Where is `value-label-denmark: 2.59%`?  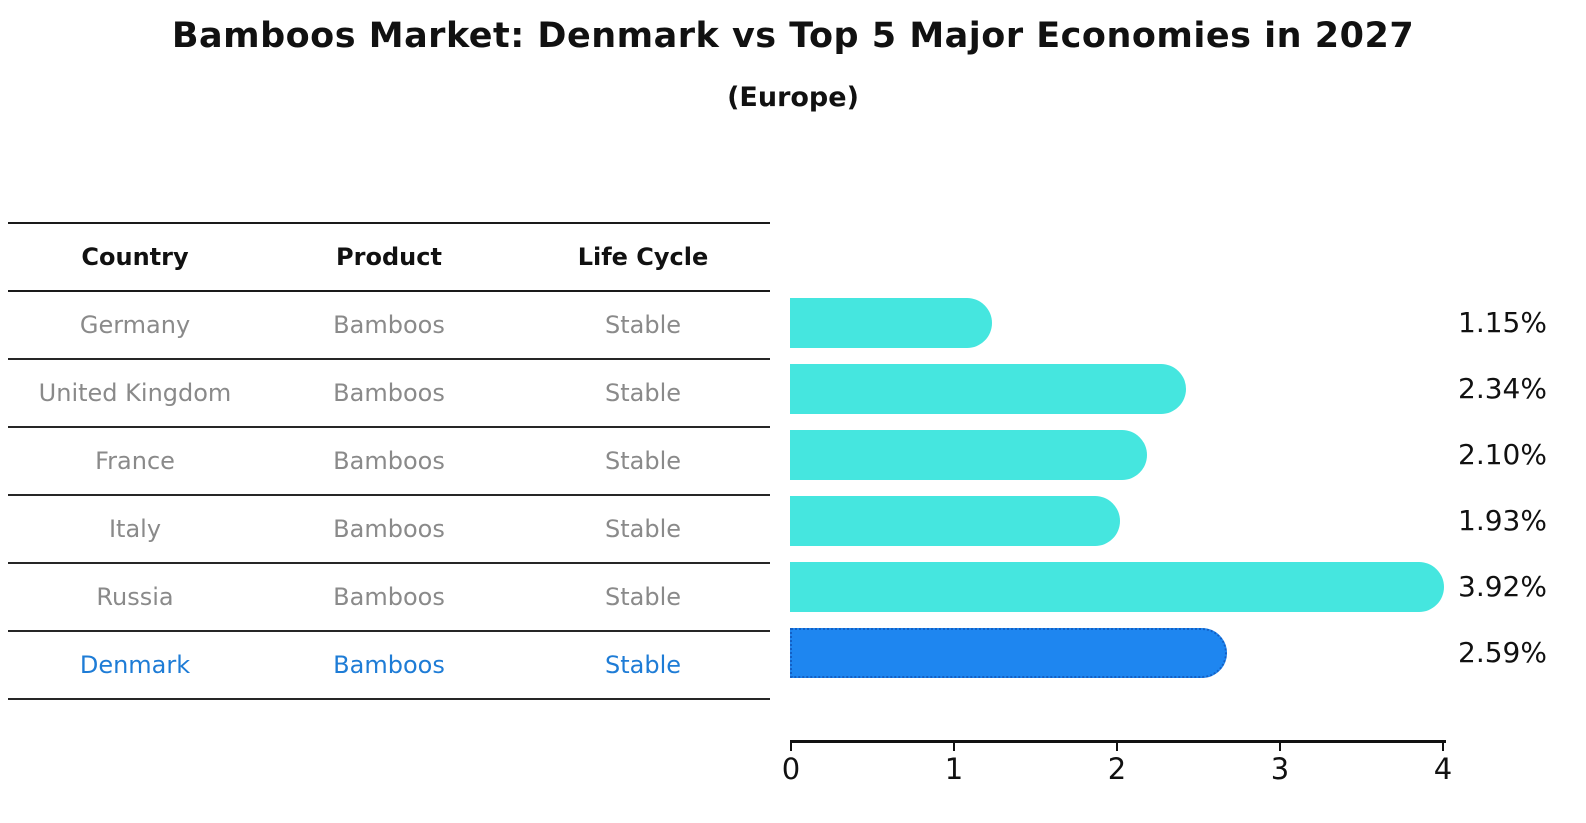 value-label-denmark: 2.59% is located at coordinates (1502, 652).